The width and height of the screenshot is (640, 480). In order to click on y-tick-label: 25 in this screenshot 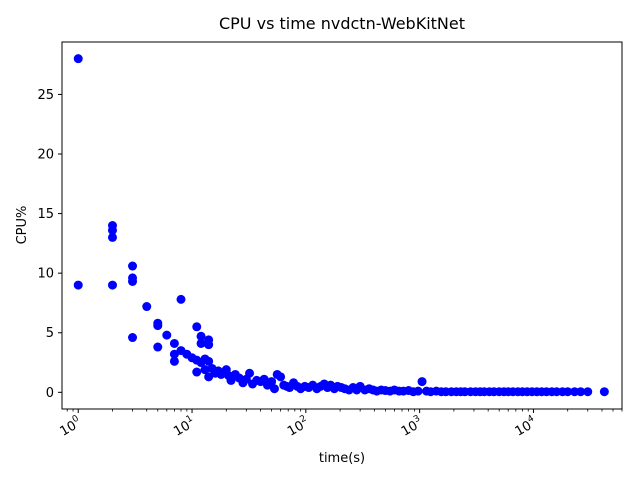, I will do `click(45, 95)`.